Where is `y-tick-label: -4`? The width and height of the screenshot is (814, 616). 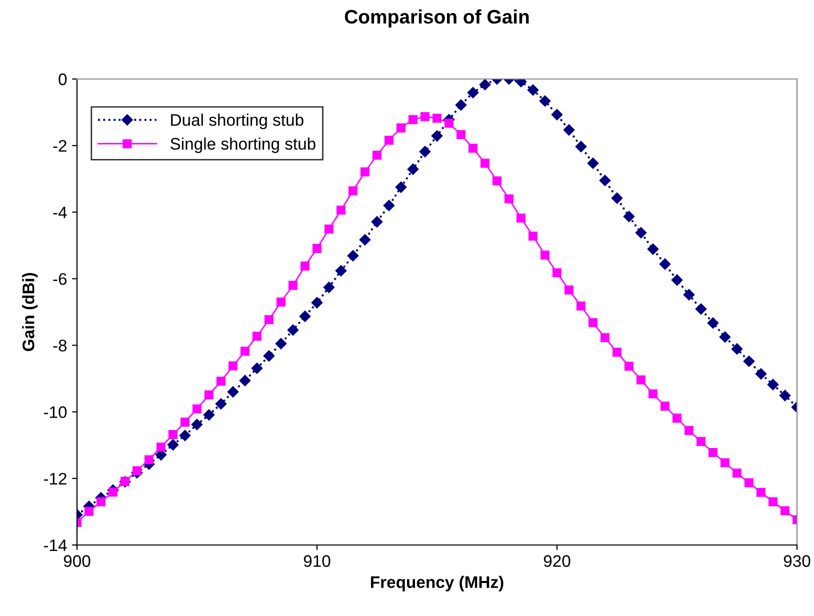 y-tick-label: -4 is located at coordinates (60, 212).